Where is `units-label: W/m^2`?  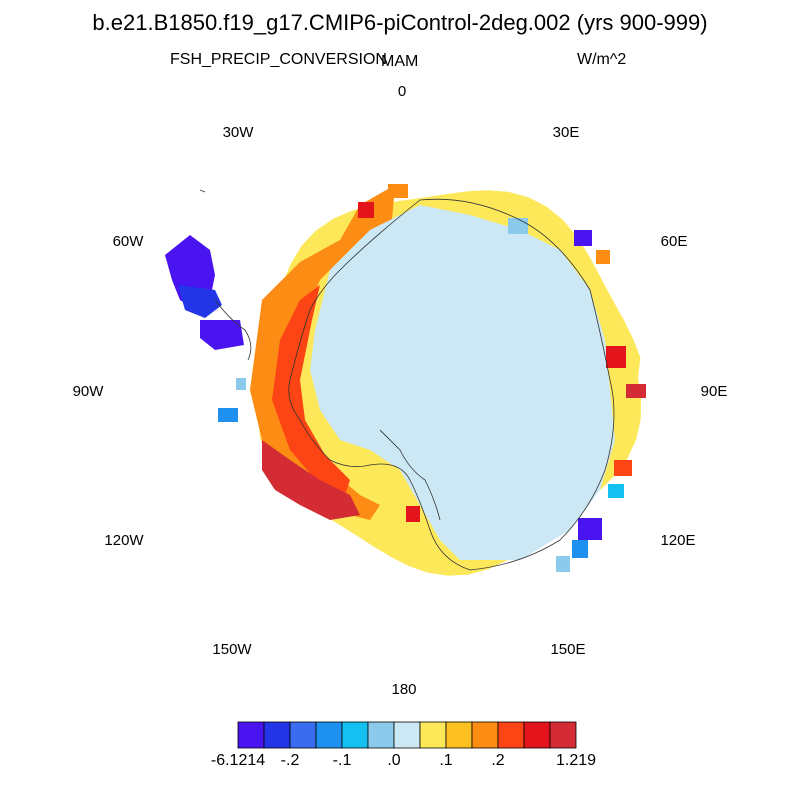 units-label: W/m^2 is located at coordinates (602, 59).